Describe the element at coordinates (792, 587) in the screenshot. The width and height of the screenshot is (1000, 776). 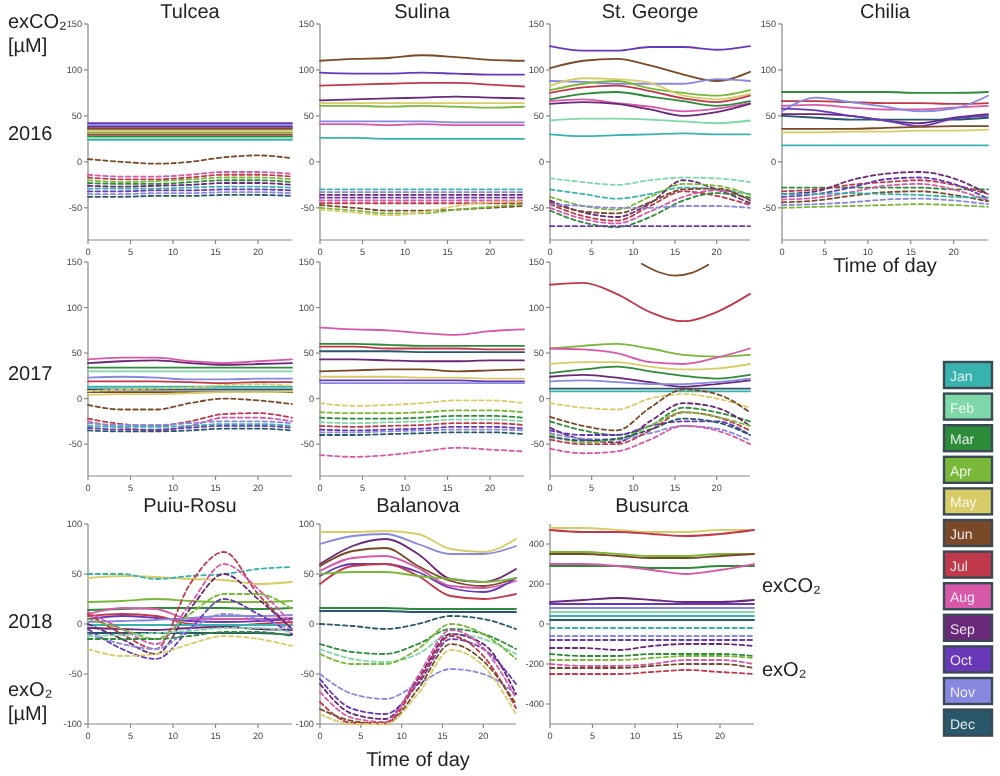
I see `text: exCO₂` at that location.